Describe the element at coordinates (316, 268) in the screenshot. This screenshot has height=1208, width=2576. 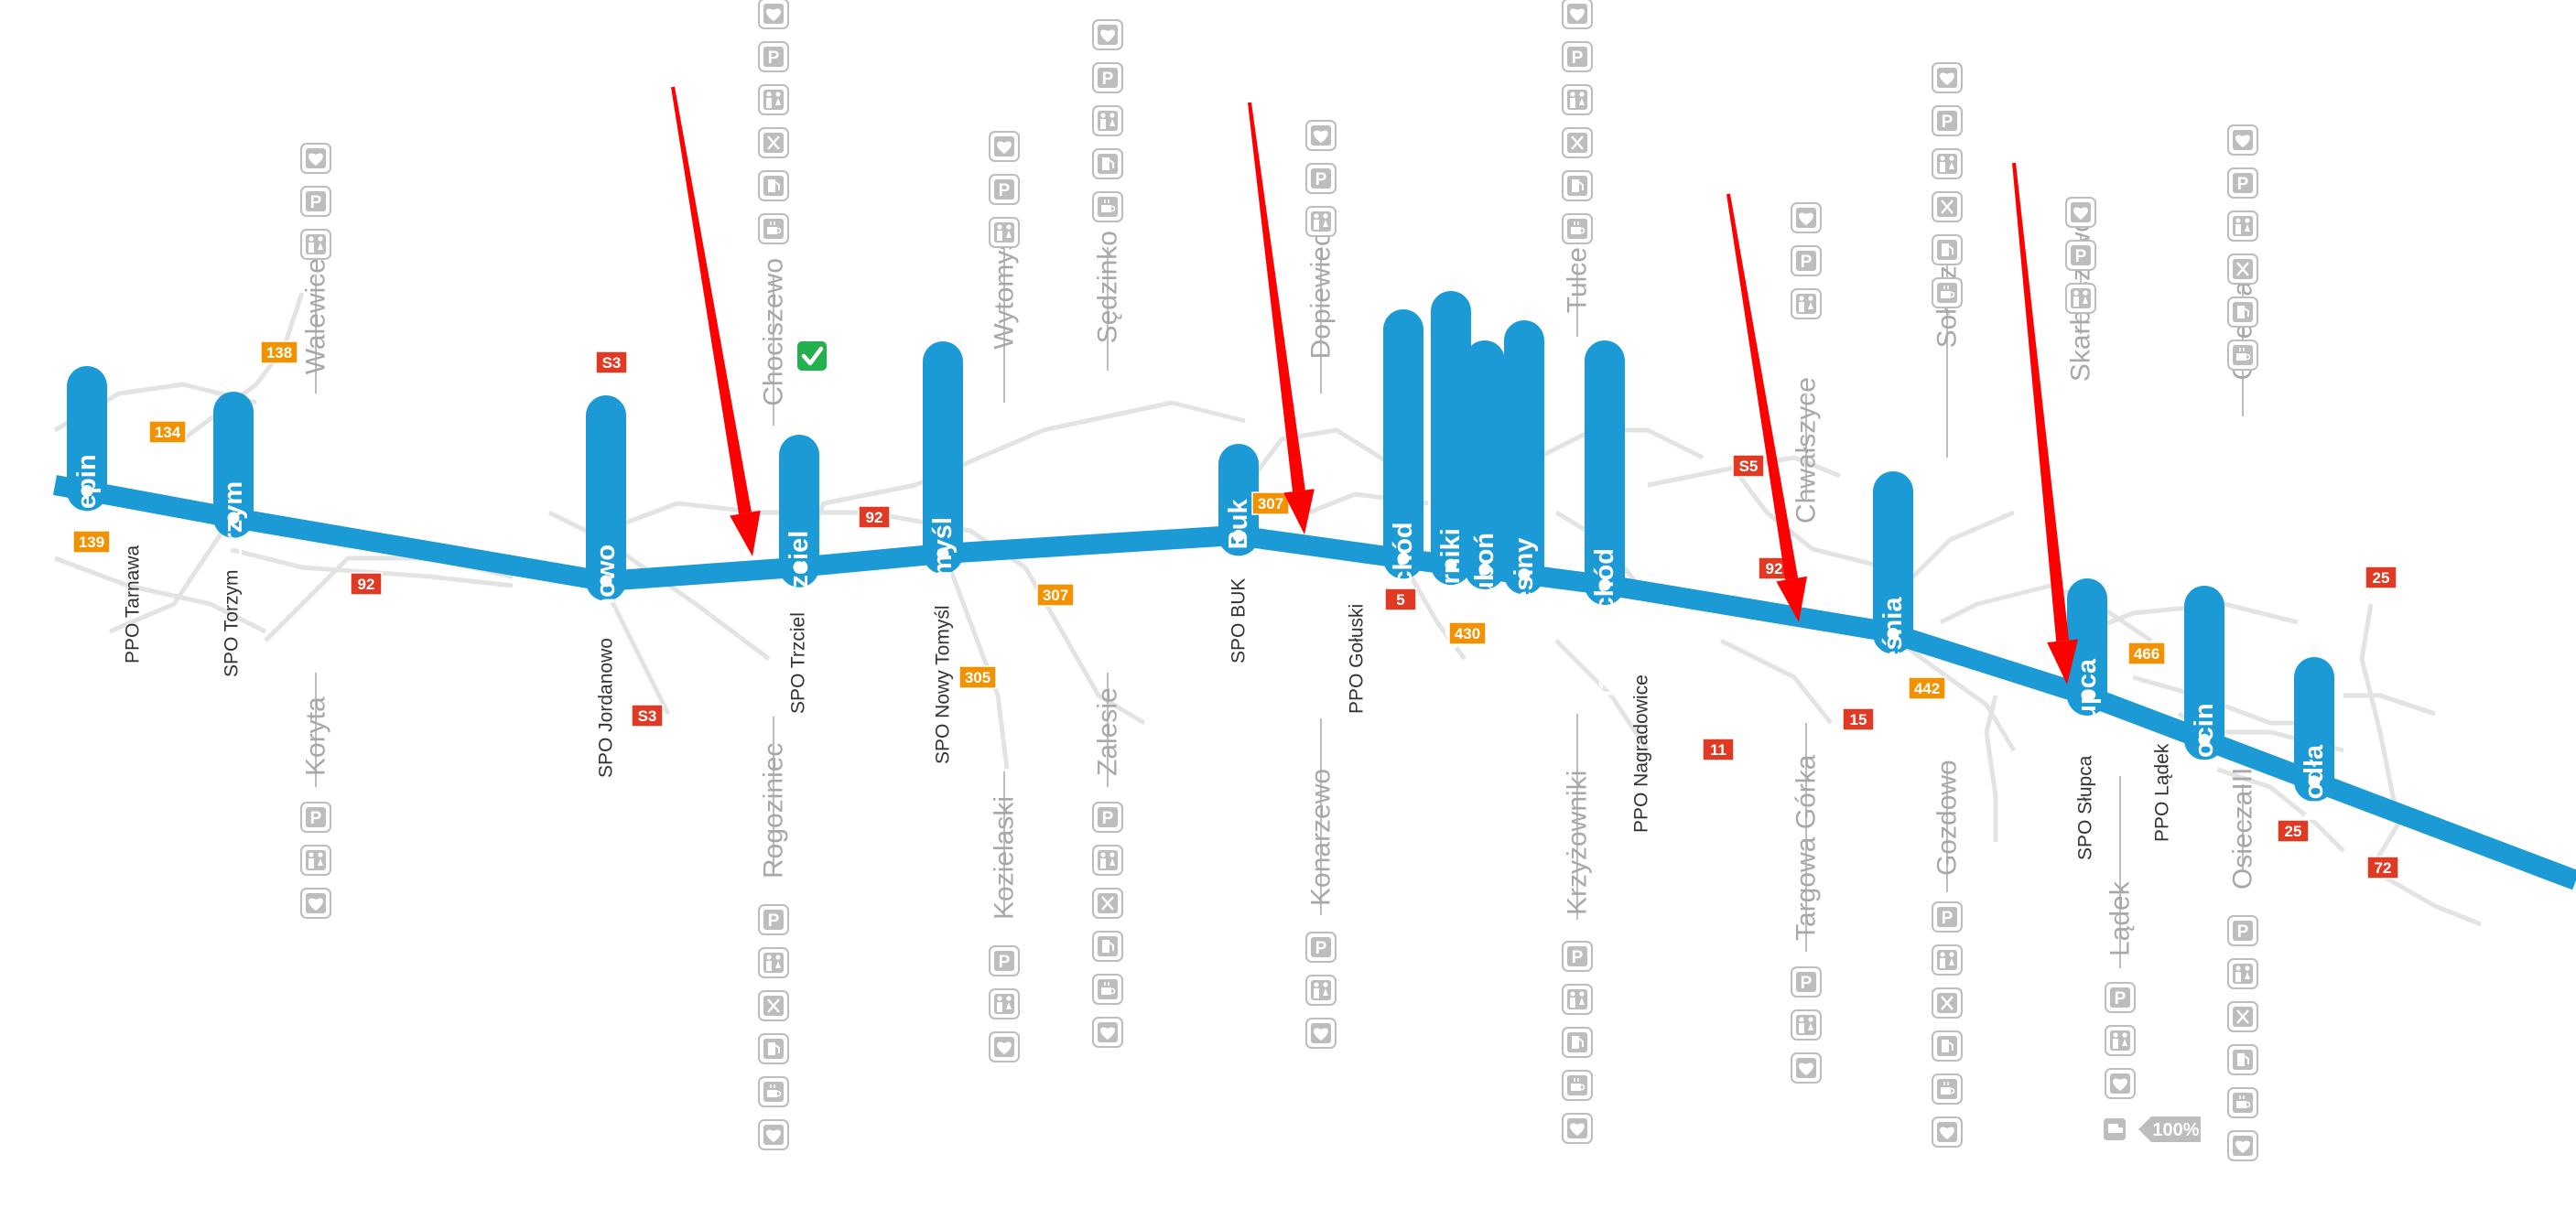
I see `mop-0: Walewice P` at that location.